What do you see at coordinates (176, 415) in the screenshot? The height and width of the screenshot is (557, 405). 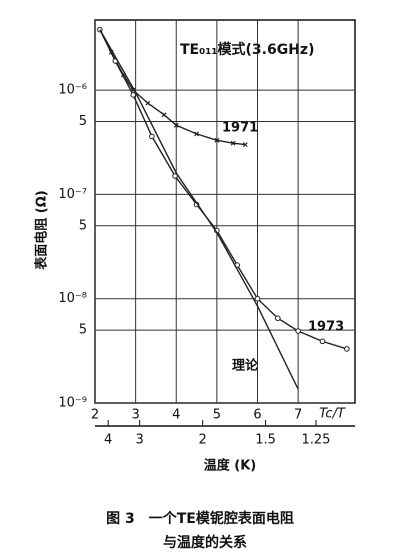 I see `x-tick-label: 4` at bounding box center [176, 415].